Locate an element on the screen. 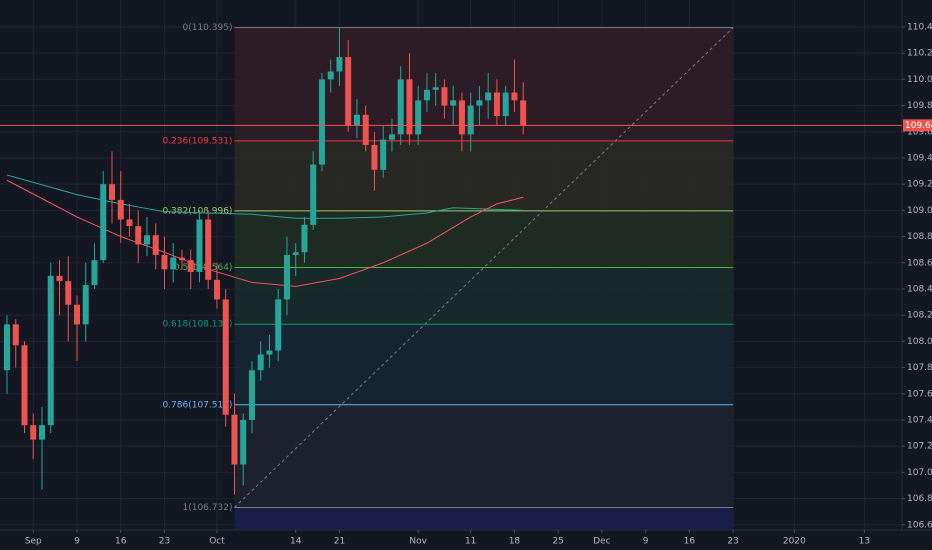  y-tick-label: 106.600 is located at coordinates (919, 525).